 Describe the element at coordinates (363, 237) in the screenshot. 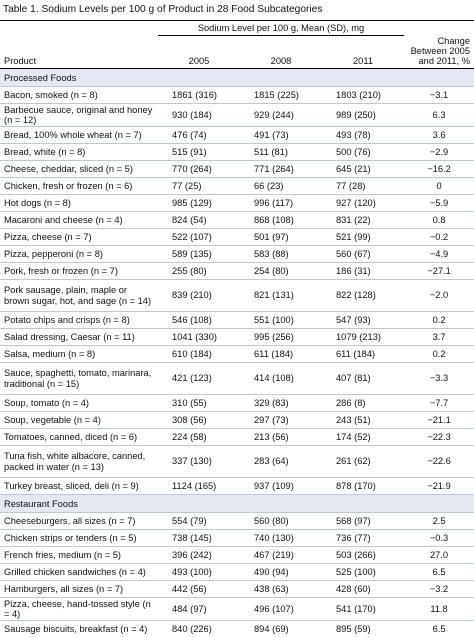

I see `value-2011-cell: 521 (99)` at that location.